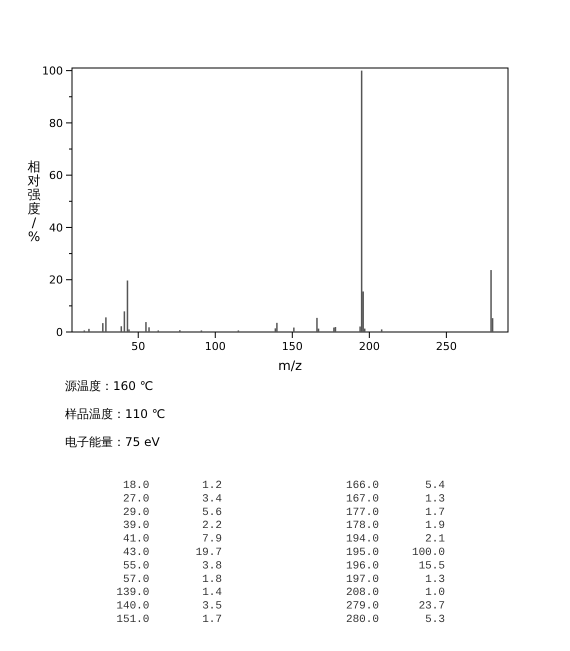  I want to click on x-tick-label: 250, so click(446, 346).